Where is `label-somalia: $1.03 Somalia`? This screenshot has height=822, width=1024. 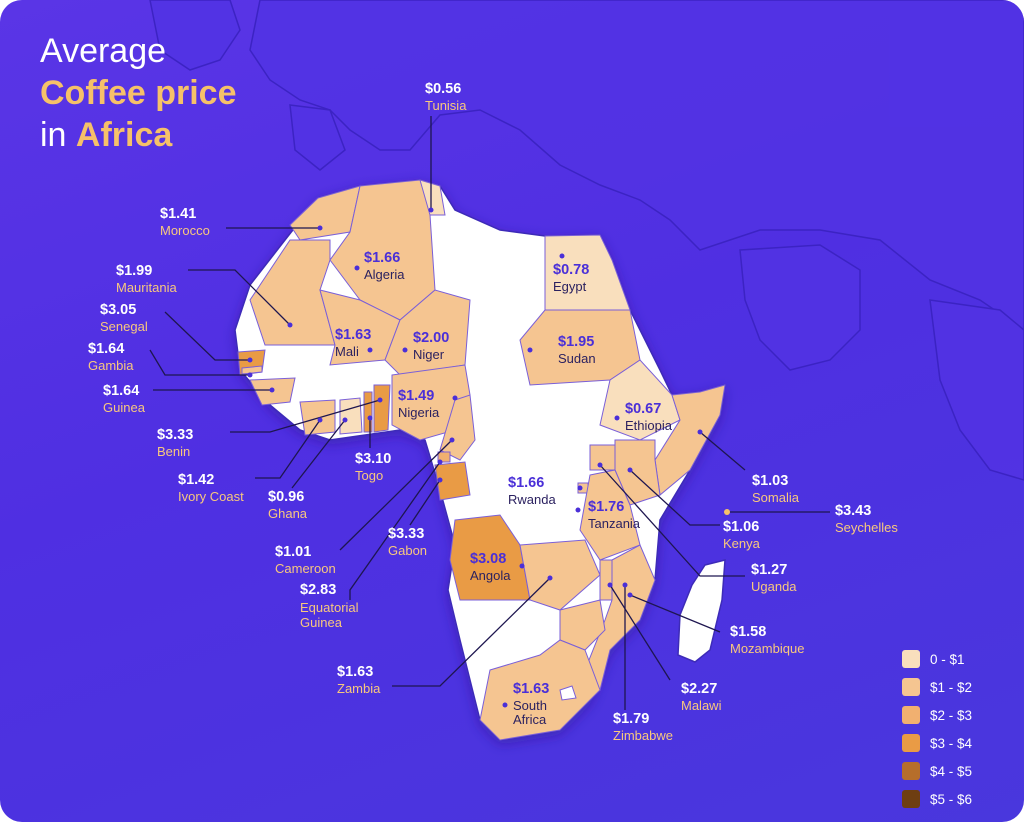 label-somalia: $1.03 Somalia is located at coordinates (775, 489).